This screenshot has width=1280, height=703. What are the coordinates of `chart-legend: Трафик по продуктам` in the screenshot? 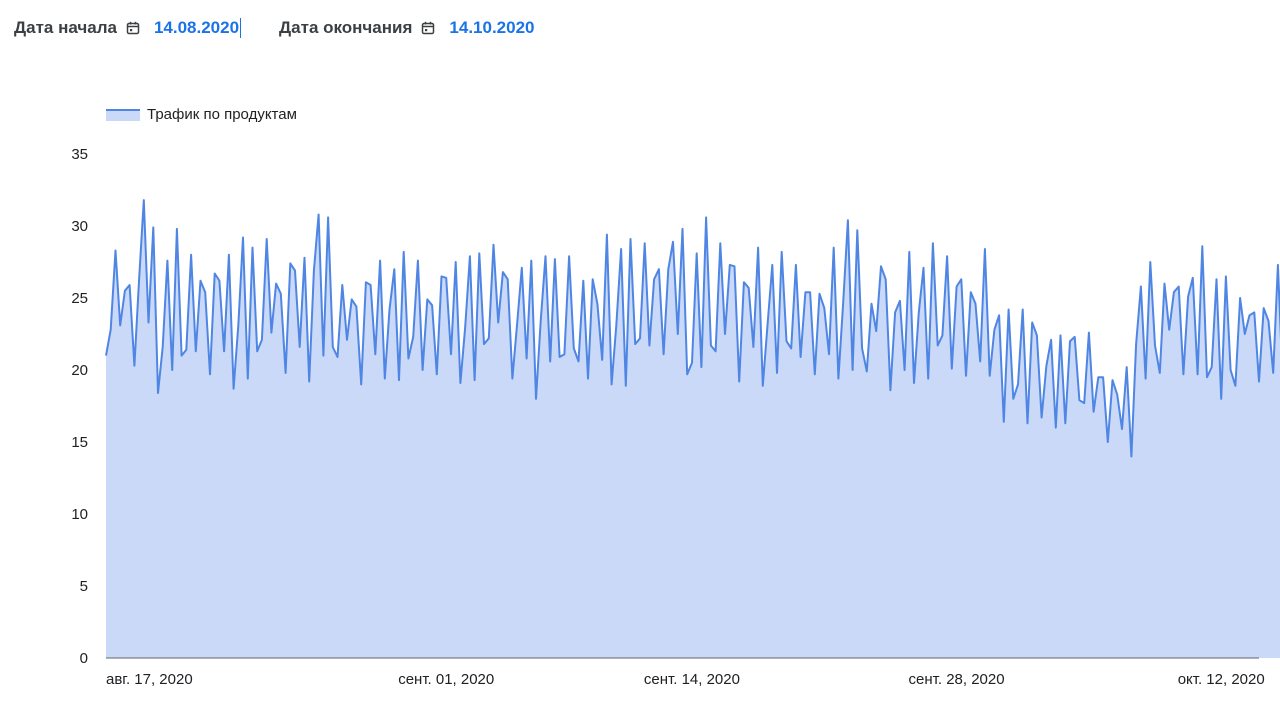 It's located at (201, 114).